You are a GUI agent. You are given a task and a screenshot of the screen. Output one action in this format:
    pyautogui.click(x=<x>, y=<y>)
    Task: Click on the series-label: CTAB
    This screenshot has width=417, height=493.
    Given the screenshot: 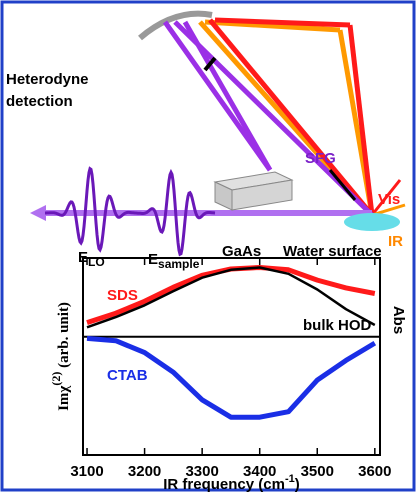 What is the action you would take?
    pyautogui.click(x=127, y=375)
    